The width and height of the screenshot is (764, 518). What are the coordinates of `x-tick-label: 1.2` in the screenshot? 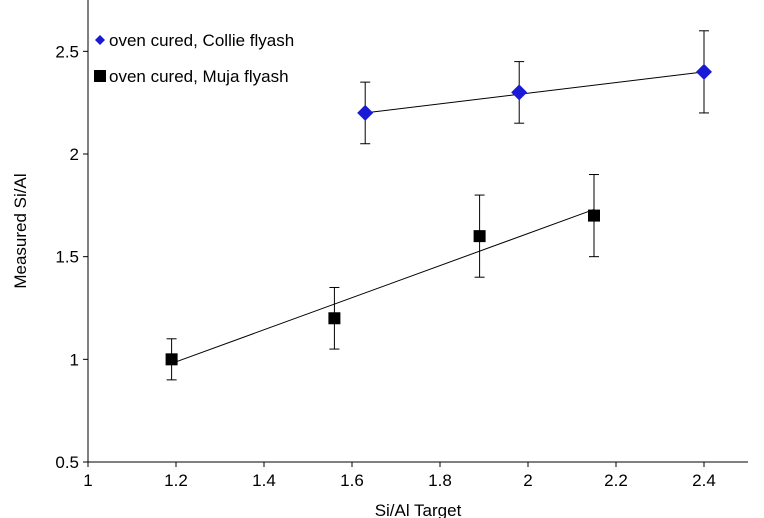 It's located at (176, 480).